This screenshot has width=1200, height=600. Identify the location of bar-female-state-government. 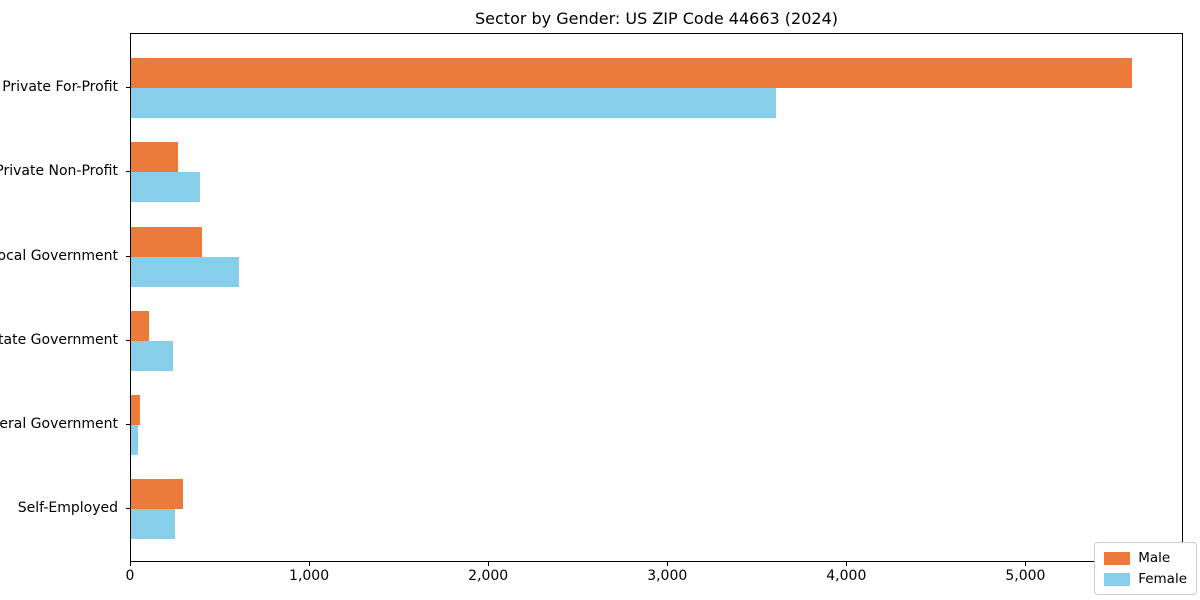
(152, 355).